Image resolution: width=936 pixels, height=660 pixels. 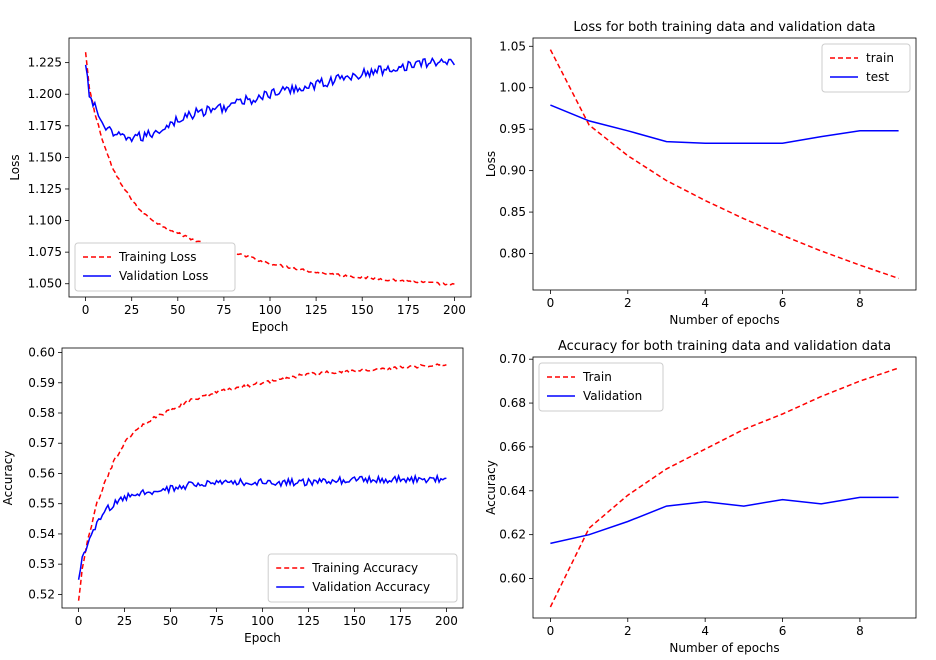 I want to click on y-tick-label: 1.200, so click(x=45, y=94).